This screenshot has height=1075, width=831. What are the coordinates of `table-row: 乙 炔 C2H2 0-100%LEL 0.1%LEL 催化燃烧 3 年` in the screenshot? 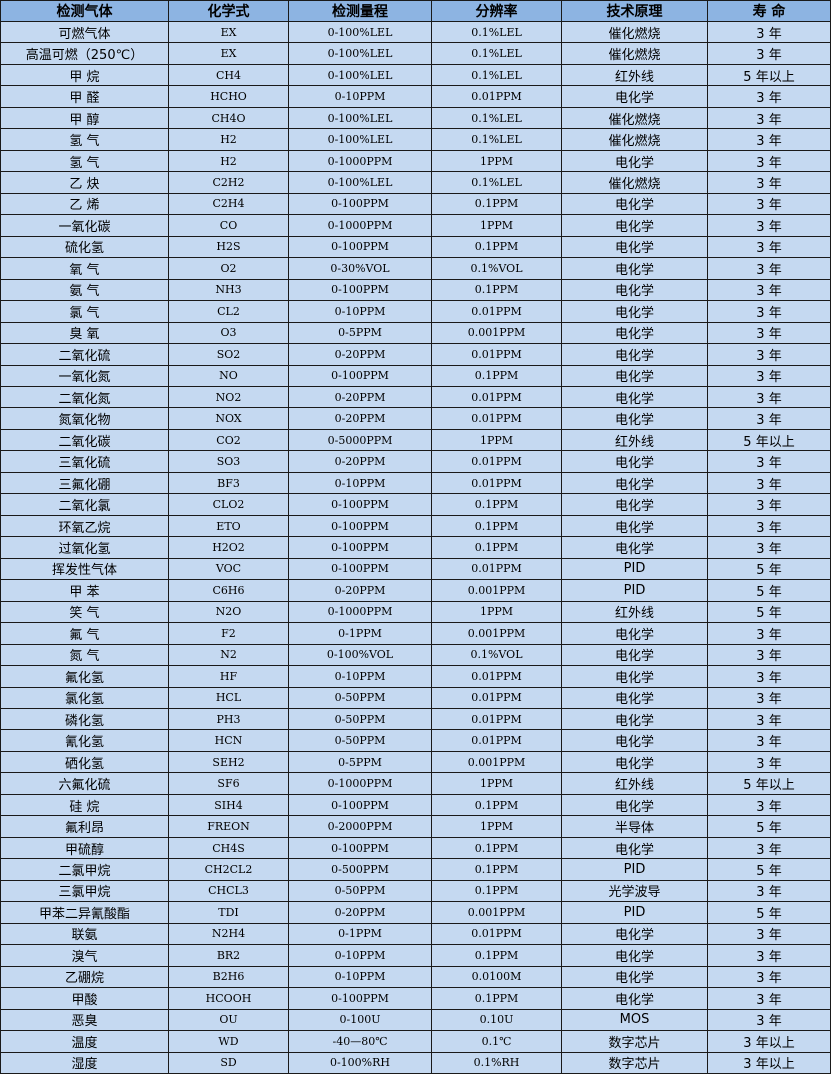 It's located at (415, 182).